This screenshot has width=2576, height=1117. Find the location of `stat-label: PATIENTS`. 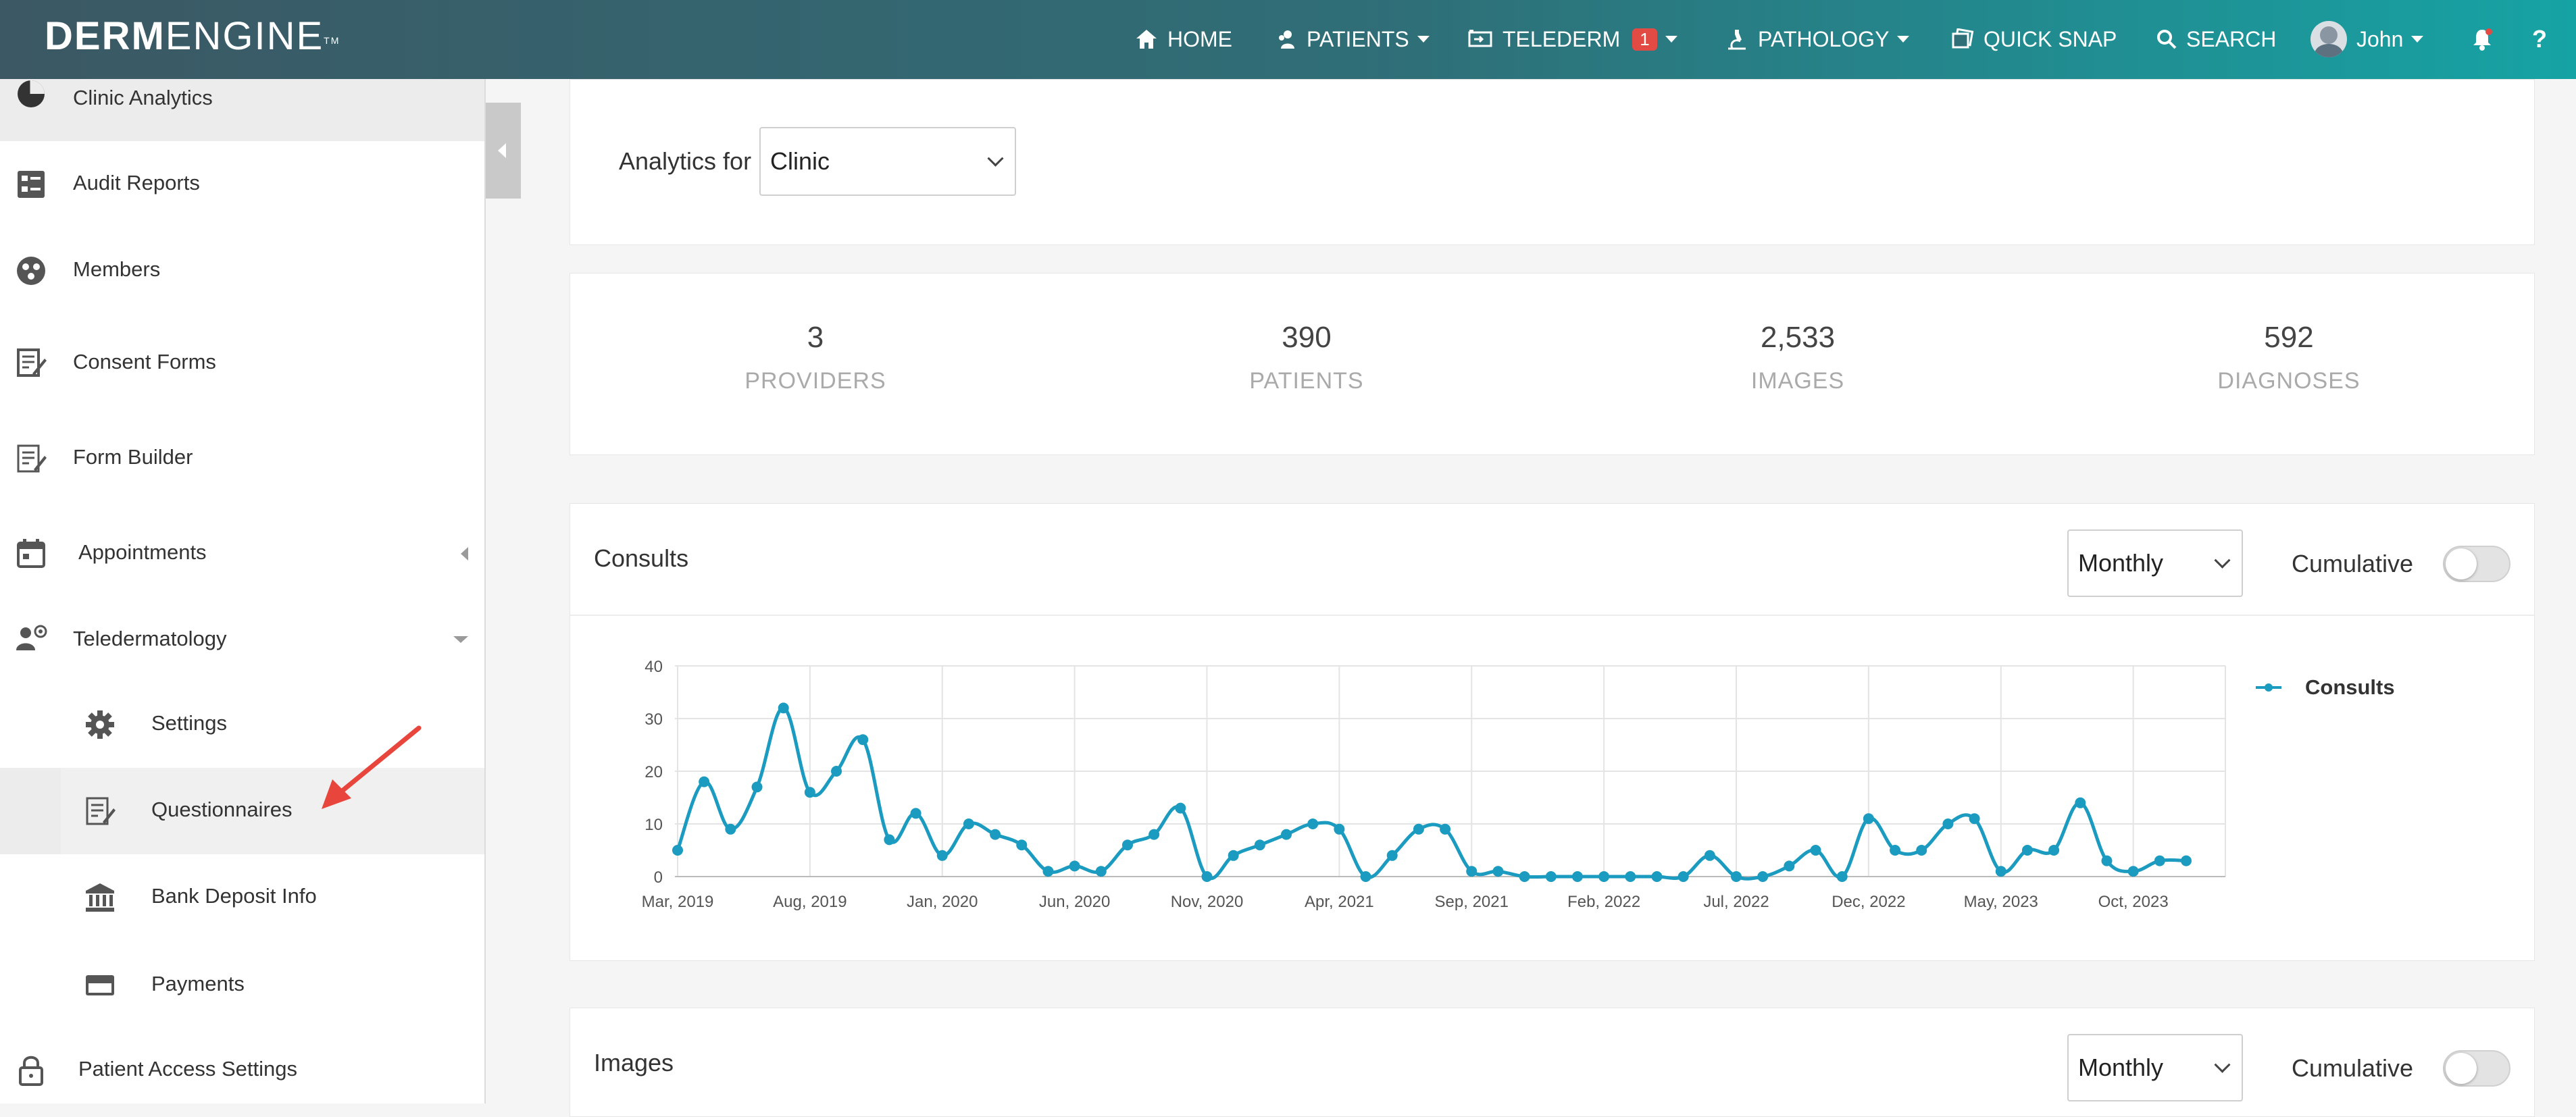

stat-label: PATIENTS is located at coordinates (1306, 381).